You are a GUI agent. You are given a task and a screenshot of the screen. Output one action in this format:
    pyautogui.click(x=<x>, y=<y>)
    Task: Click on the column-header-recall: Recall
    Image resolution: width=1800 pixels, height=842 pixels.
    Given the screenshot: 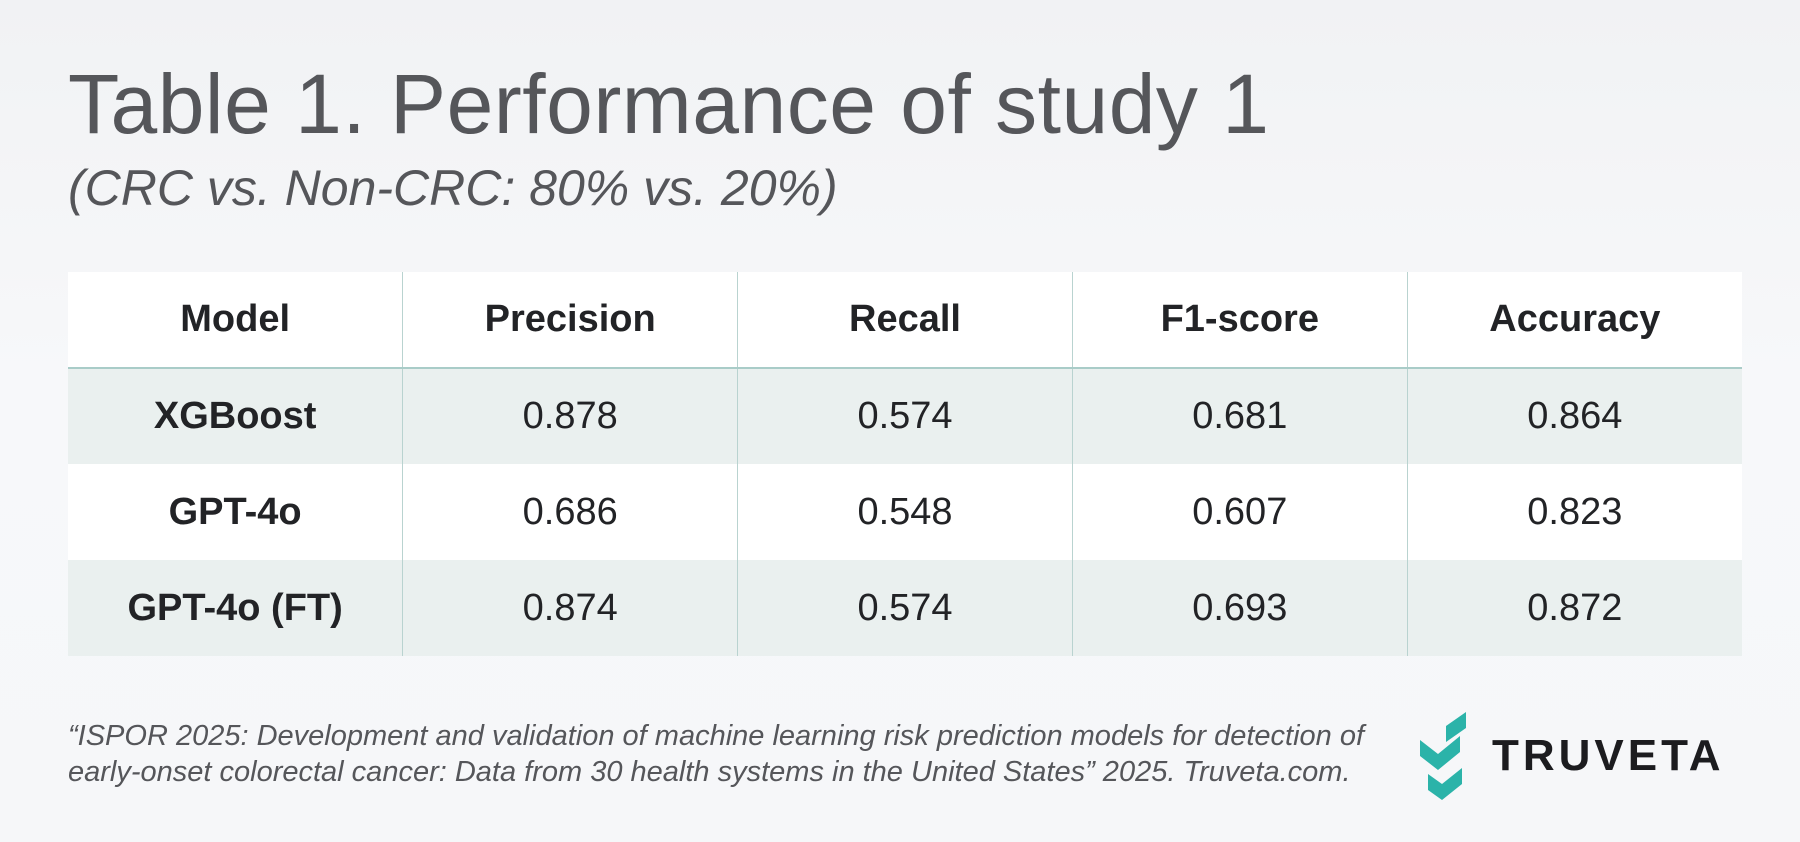 What is the action you would take?
    pyautogui.click(x=905, y=320)
    